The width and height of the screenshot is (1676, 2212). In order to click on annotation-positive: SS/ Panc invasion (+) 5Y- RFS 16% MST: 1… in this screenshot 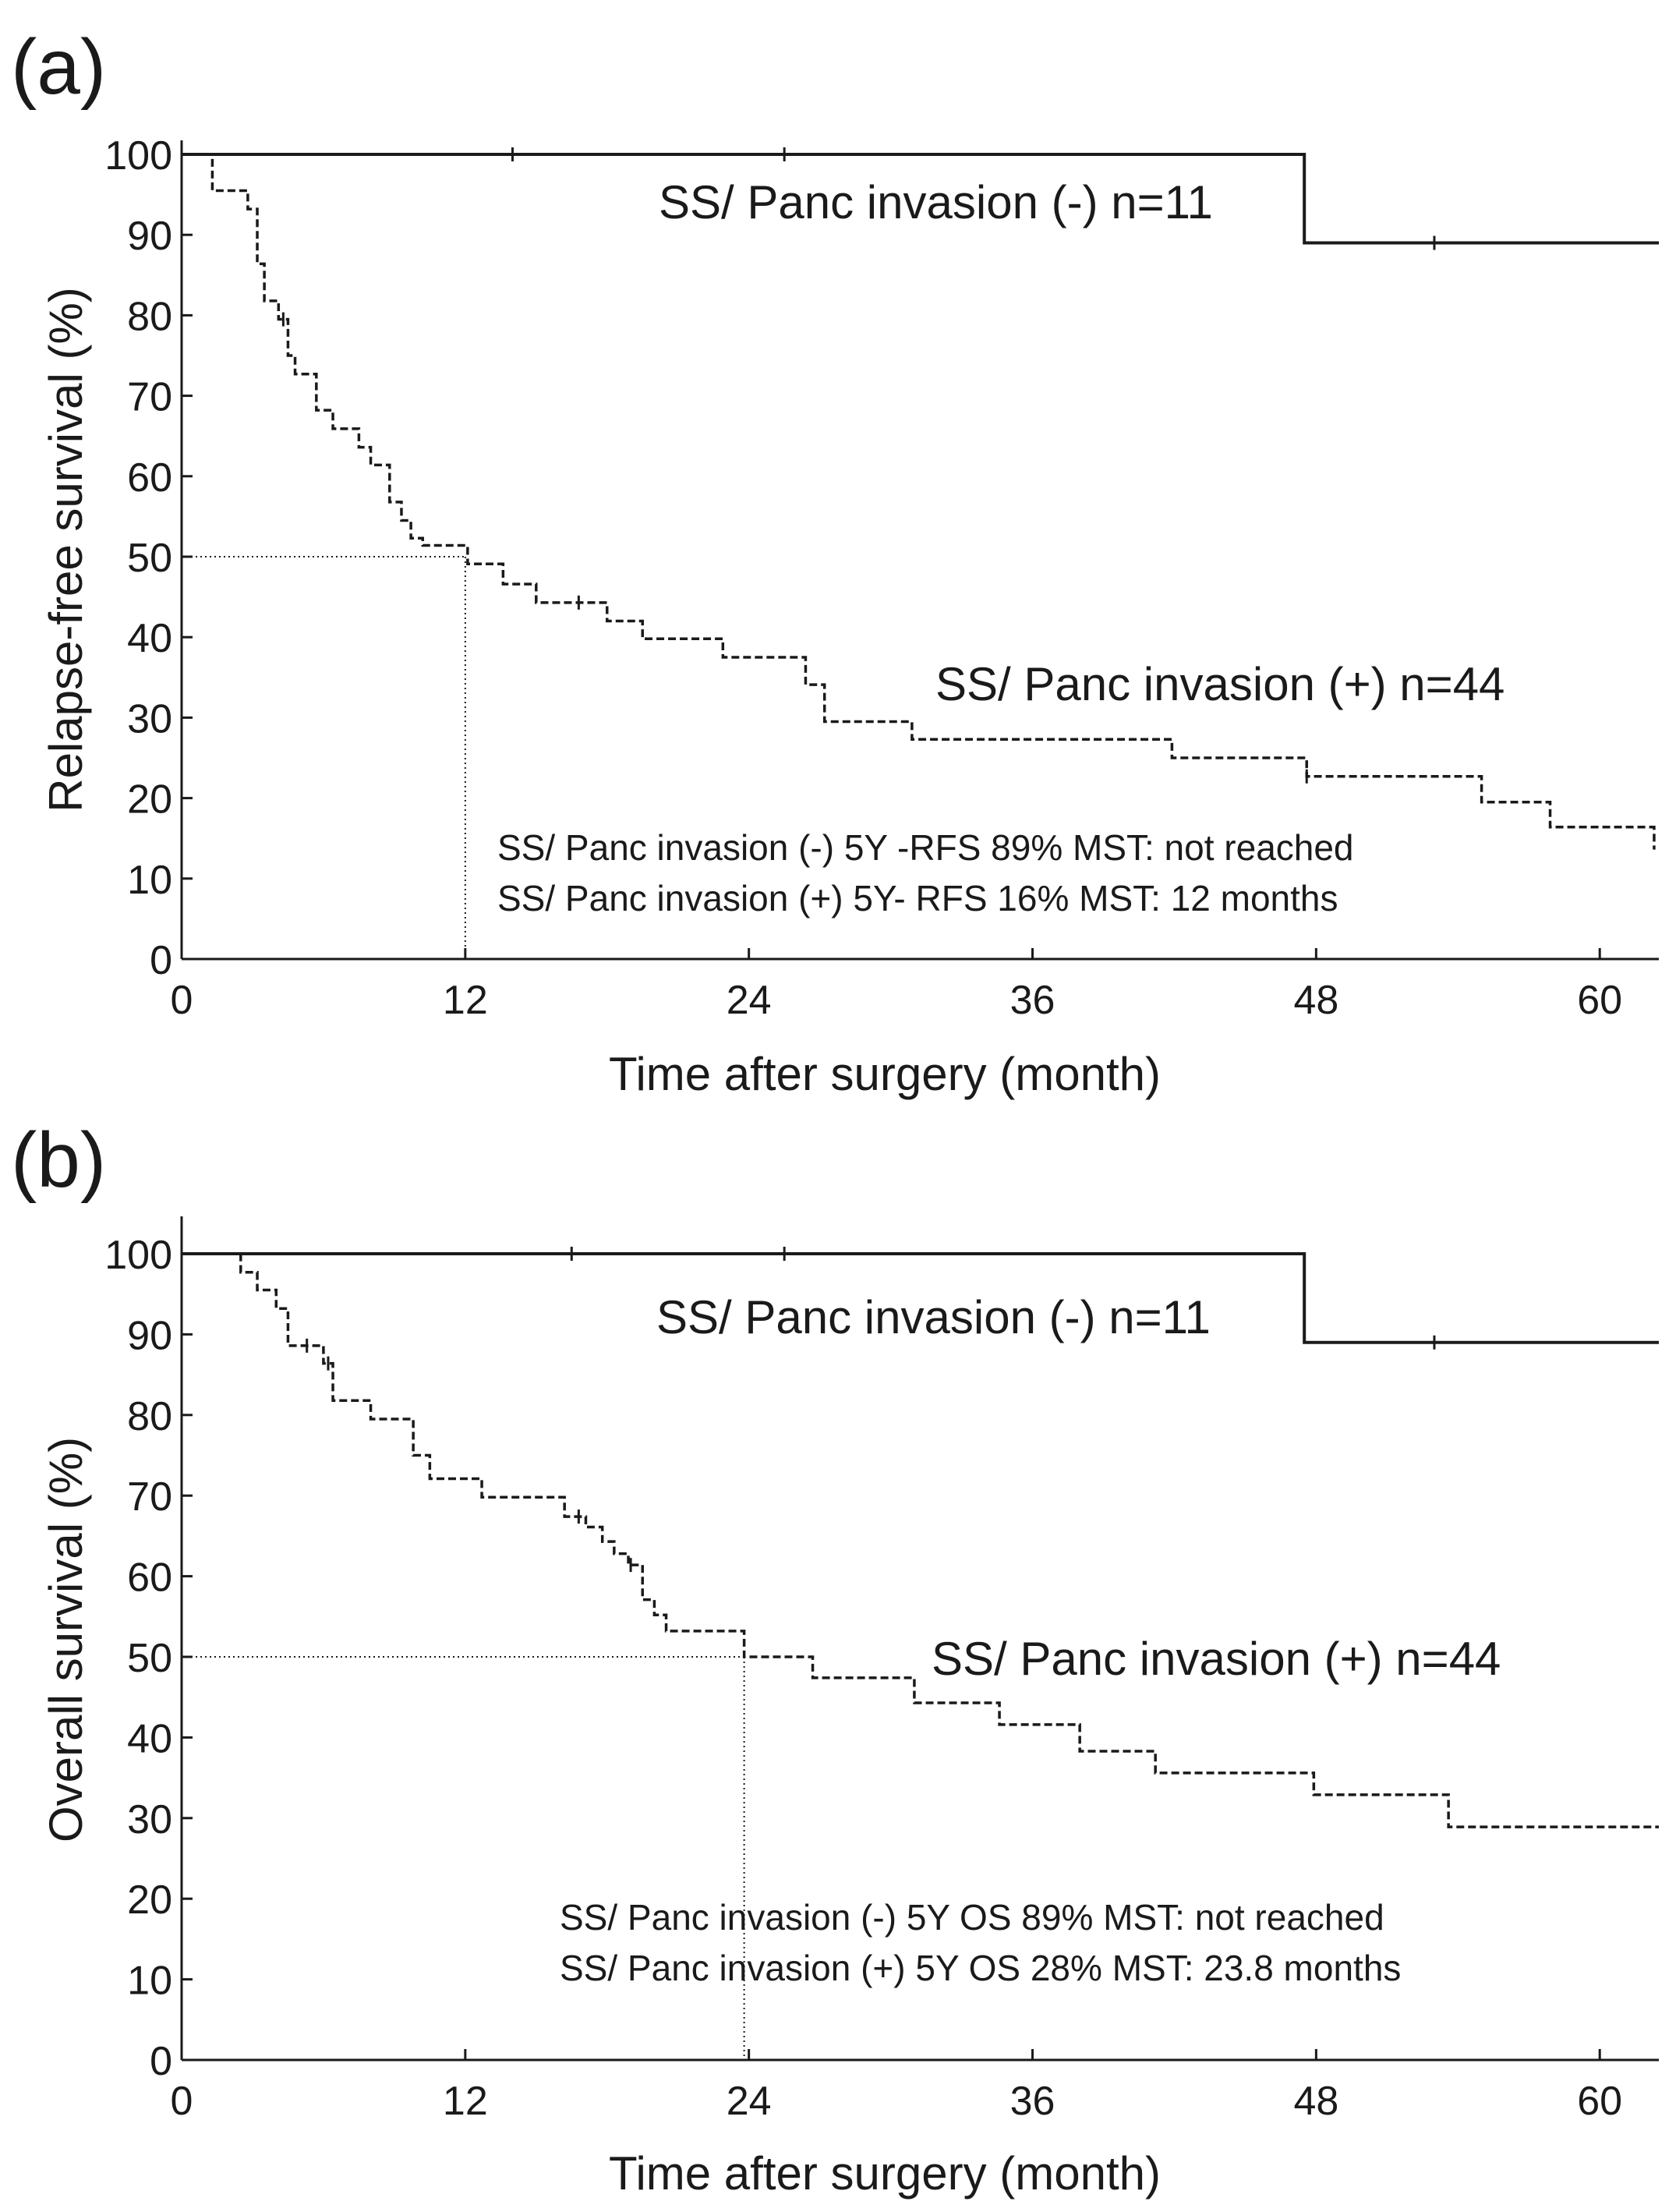, I will do `click(918, 898)`.